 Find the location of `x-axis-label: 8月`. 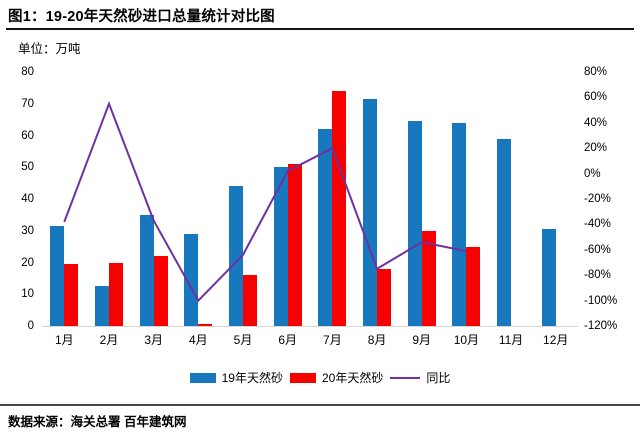

x-axis-label: 8月 is located at coordinates (377, 340).